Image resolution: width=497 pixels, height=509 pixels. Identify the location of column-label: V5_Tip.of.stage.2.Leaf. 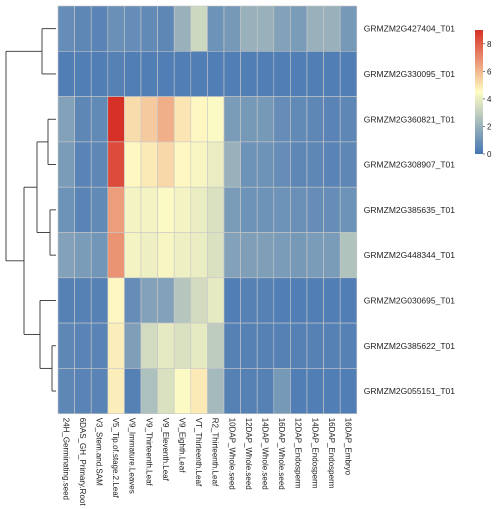
(115, 458).